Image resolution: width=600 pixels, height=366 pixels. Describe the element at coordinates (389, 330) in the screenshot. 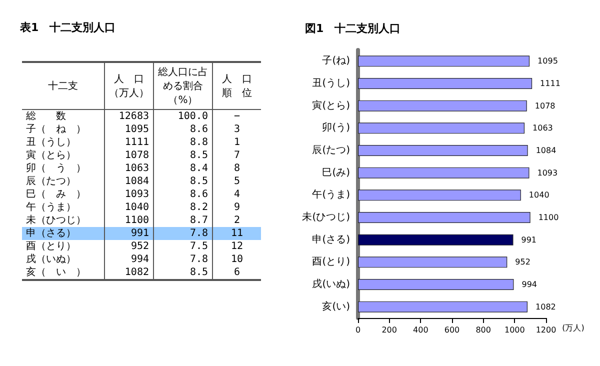

I see `x-tick-label: 200` at that location.